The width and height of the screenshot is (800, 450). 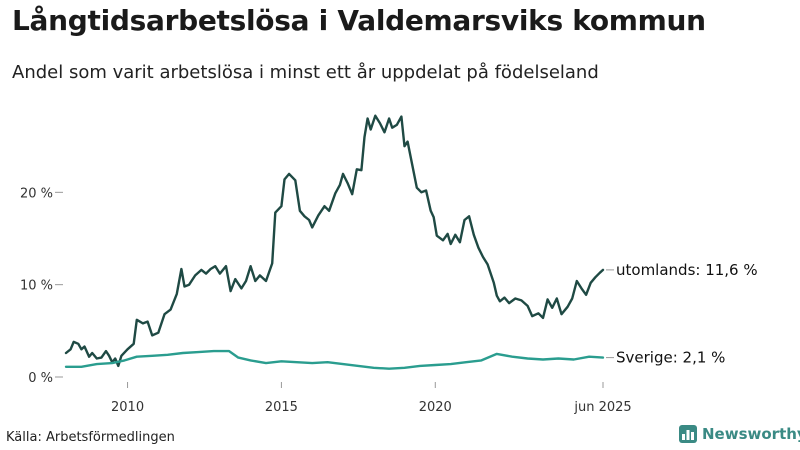 I want to click on series-end-label-sverige: Sverige: 2,1 %, so click(x=670, y=358).